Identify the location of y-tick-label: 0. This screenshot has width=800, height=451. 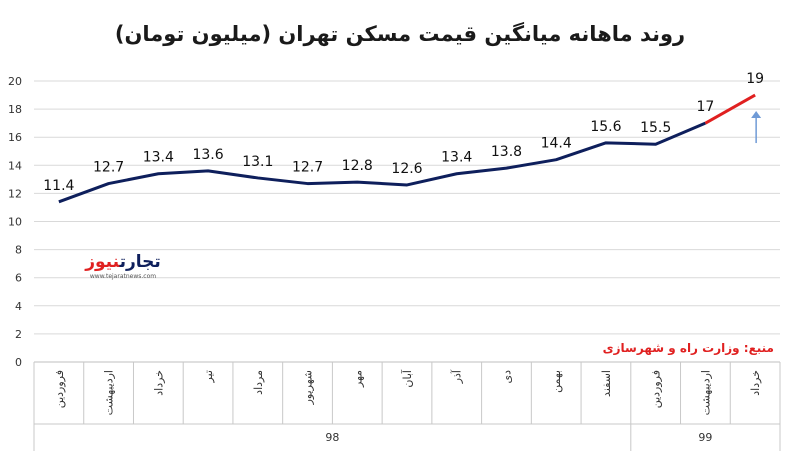
(18, 362).